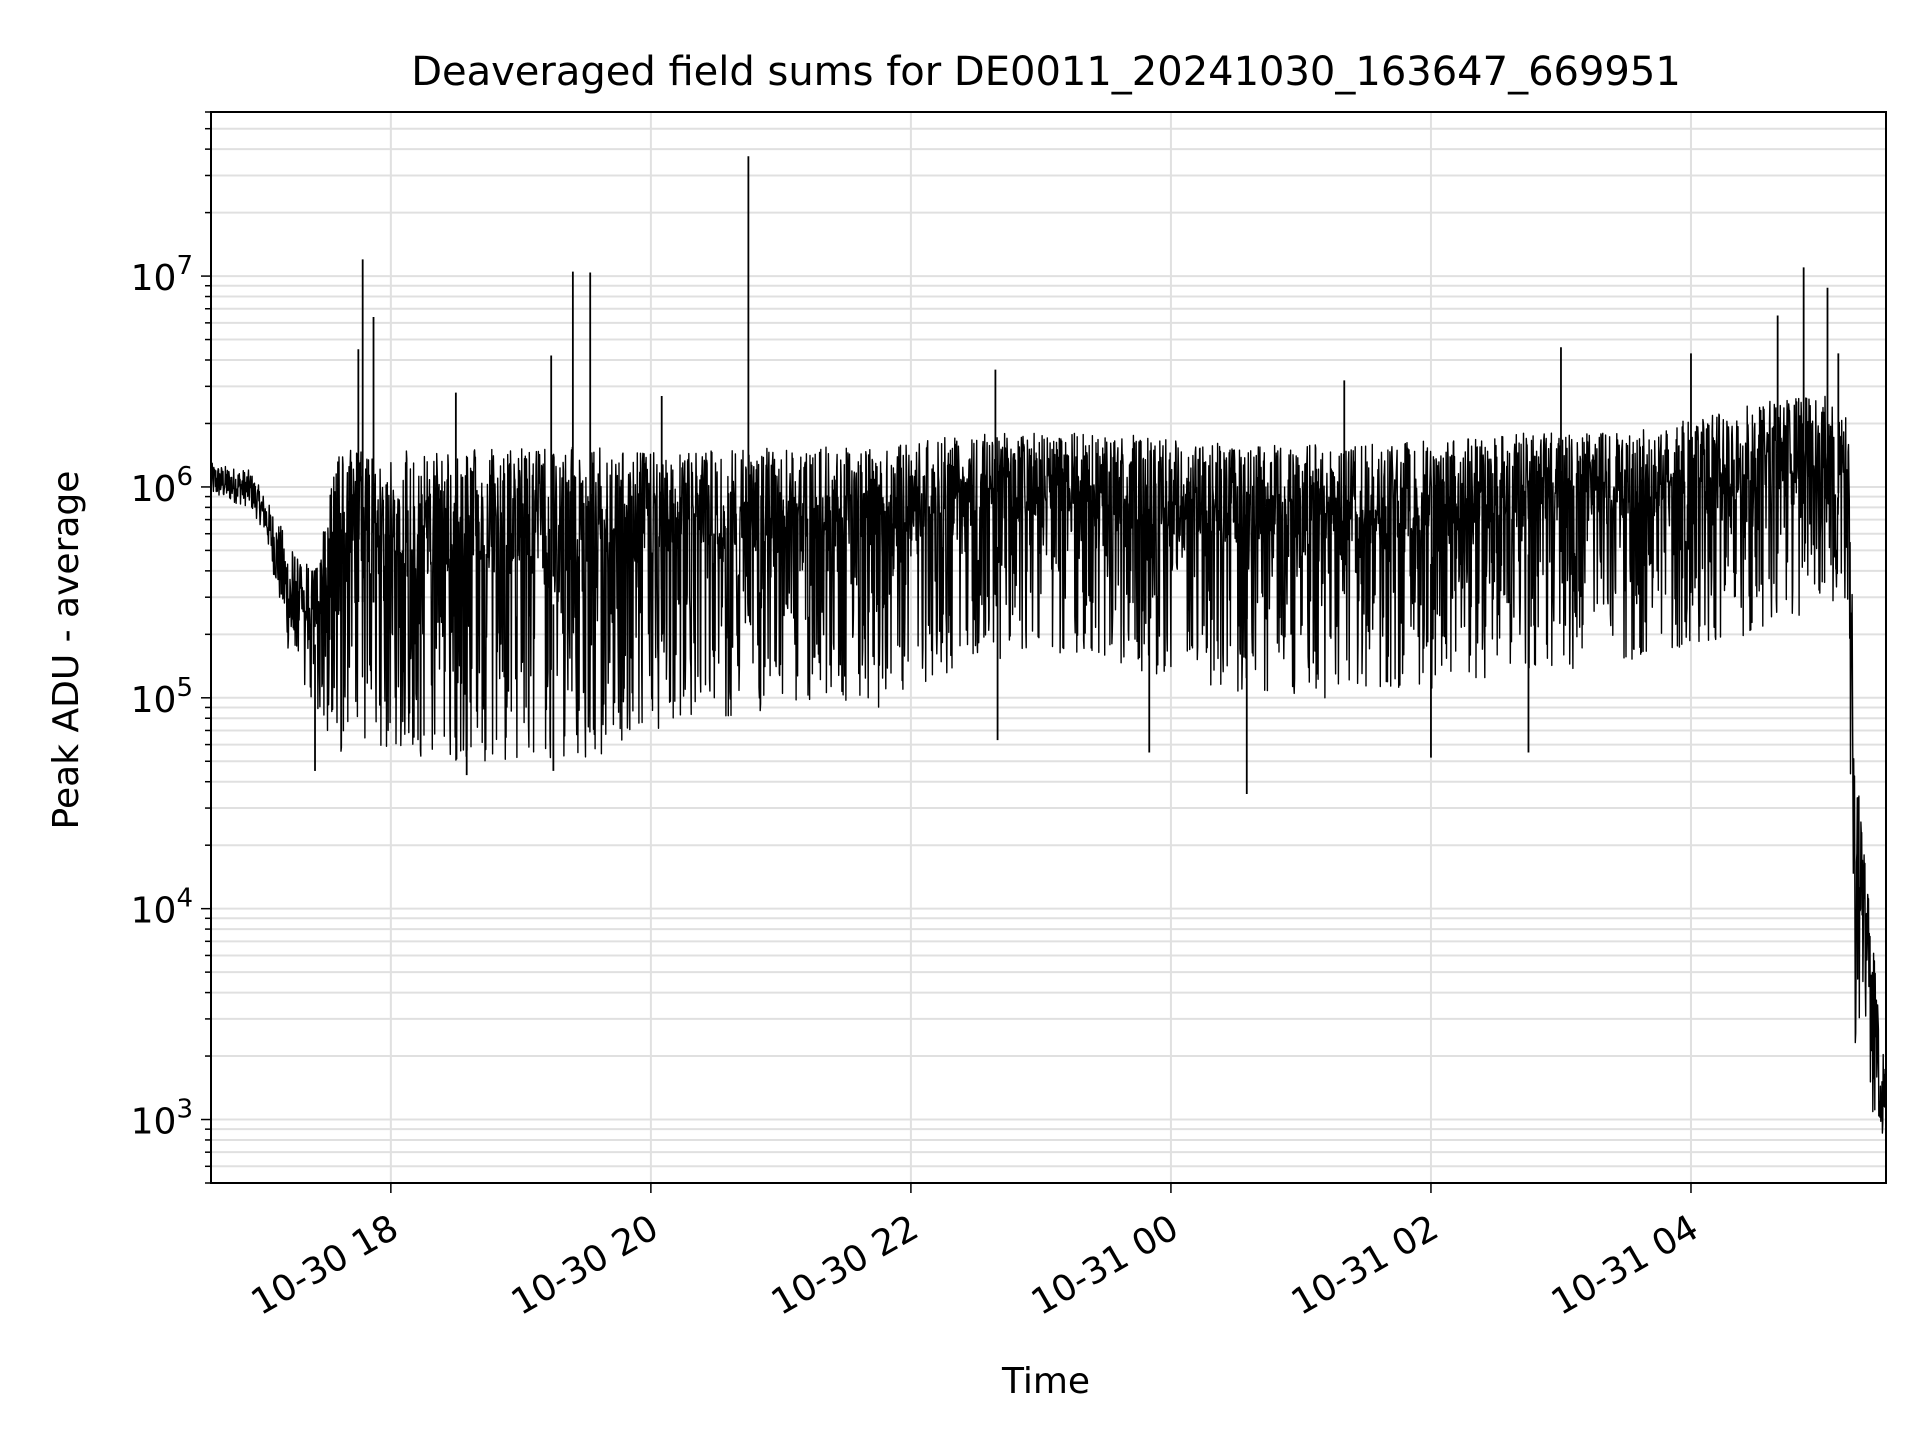 This screenshot has width=1920, height=1440. Describe the element at coordinates (1045, 1381) in the screenshot. I see `x-axis-label: Time` at that location.